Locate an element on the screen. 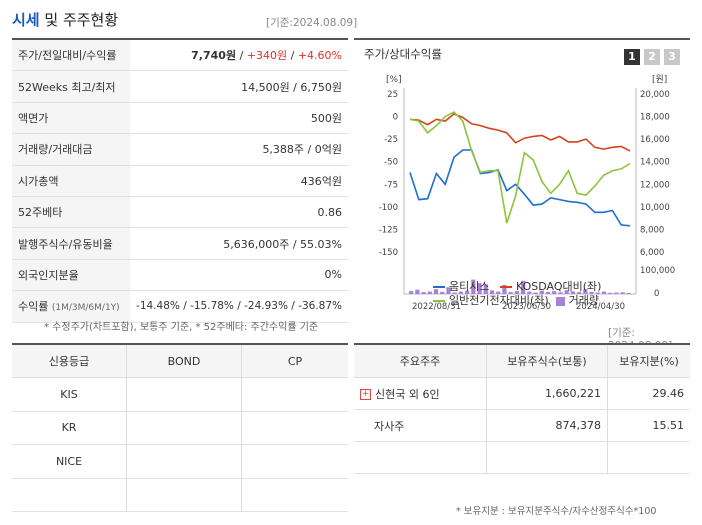  right-tick-label: 20,000 is located at coordinates (655, 95).